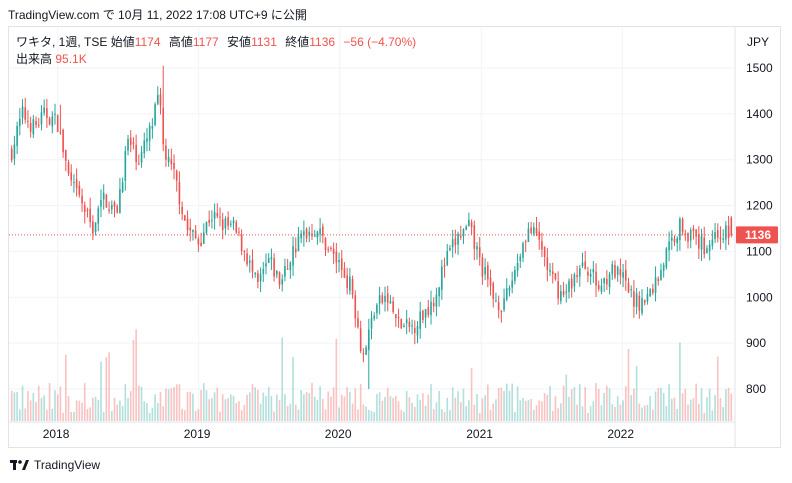 The width and height of the screenshot is (792, 483). Describe the element at coordinates (55, 465) in the screenshot. I see `footer-branding: TradingView` at that location.